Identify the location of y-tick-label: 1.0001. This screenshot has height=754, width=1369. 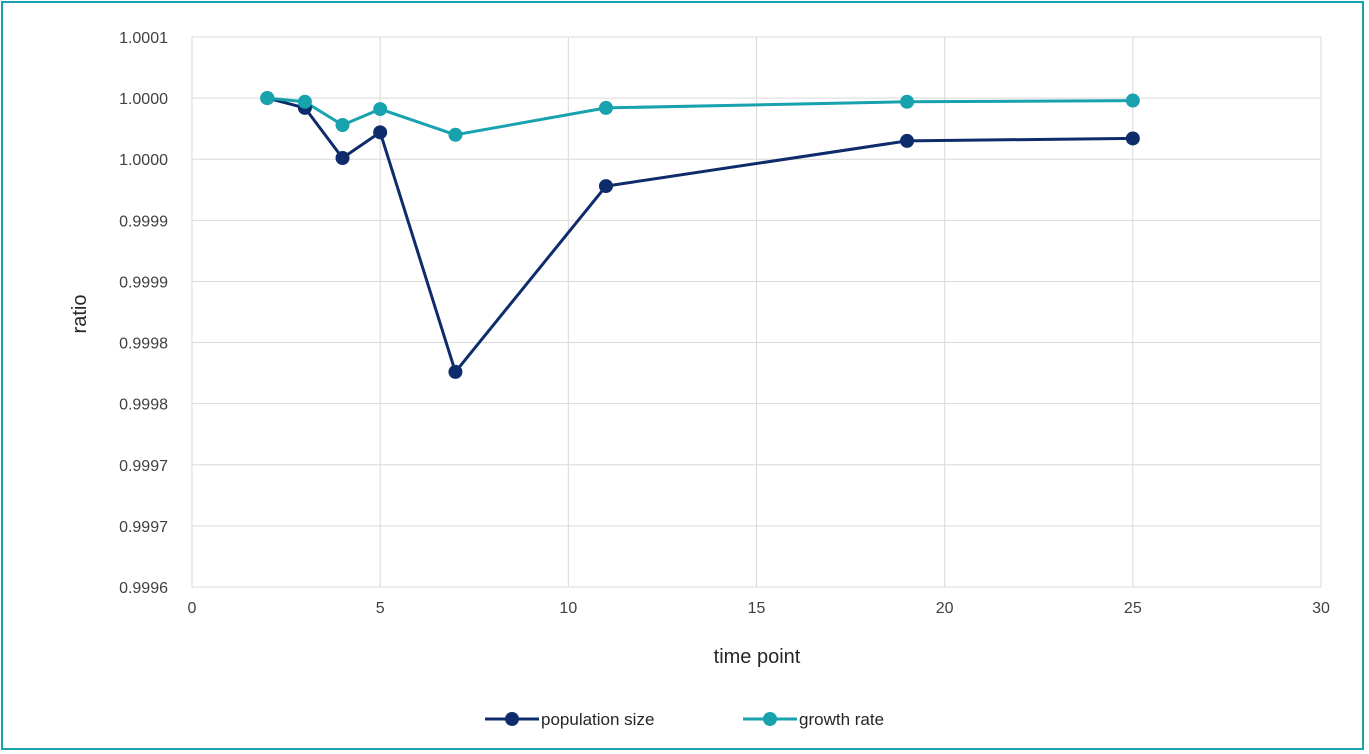
(143, 38).